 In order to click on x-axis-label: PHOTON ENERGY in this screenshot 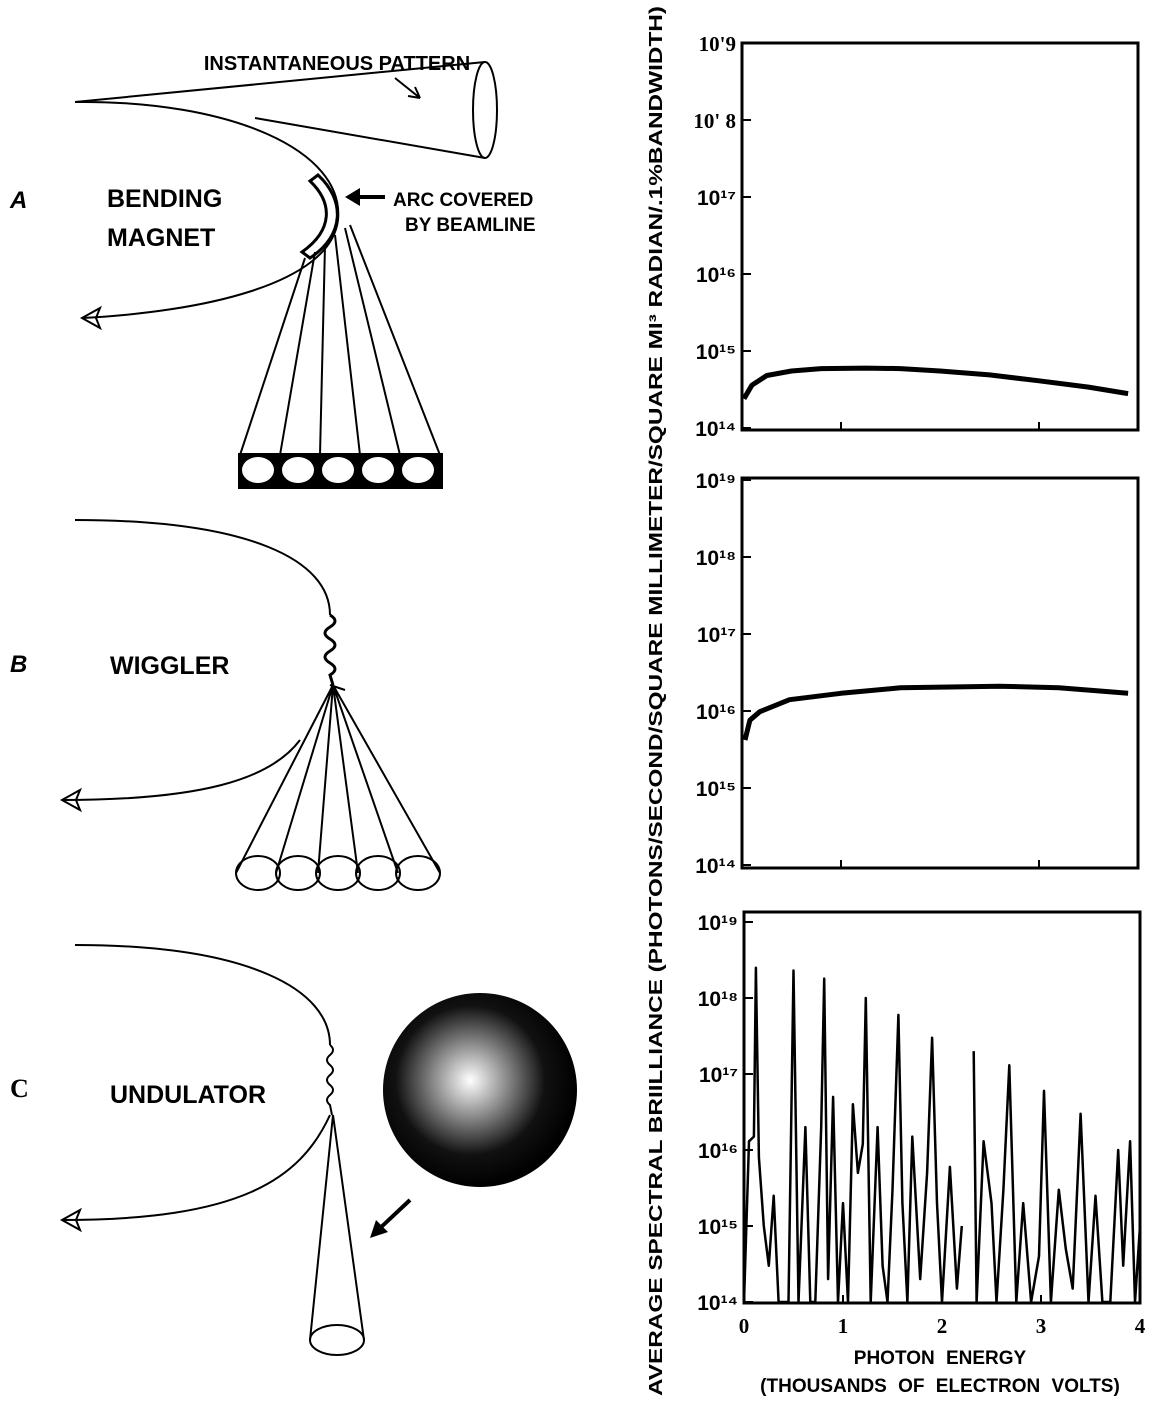, I will do `click(940, 1358)`.